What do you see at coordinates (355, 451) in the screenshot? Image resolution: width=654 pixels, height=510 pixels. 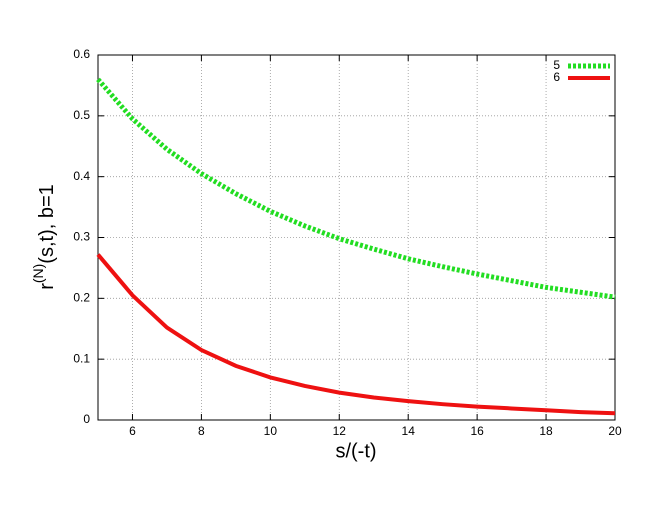 I see `x-axis-label: s/(-t)` at bounding box center [355, 451].